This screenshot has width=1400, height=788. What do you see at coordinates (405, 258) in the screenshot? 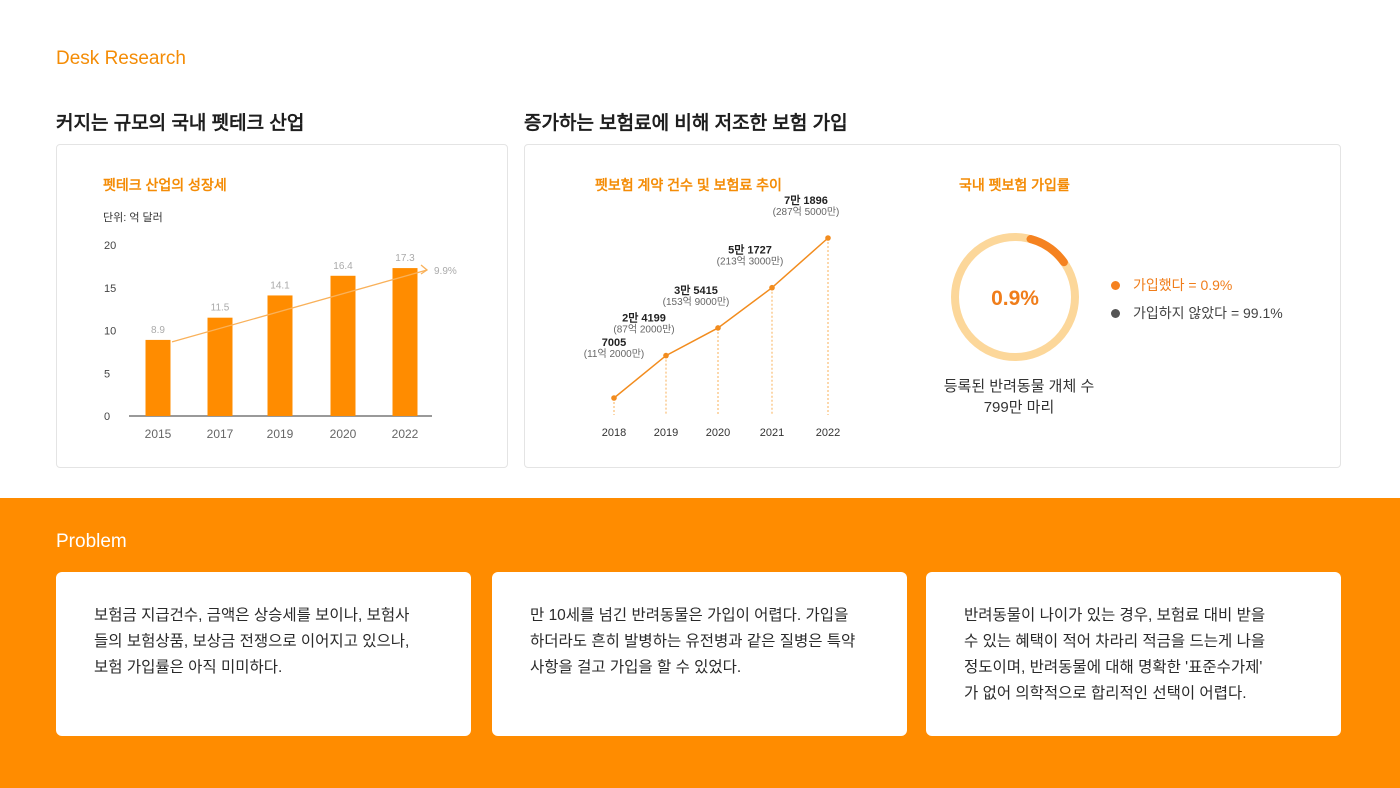
I see `bar-value-label: 17.3` at bounding box center [405, 258].